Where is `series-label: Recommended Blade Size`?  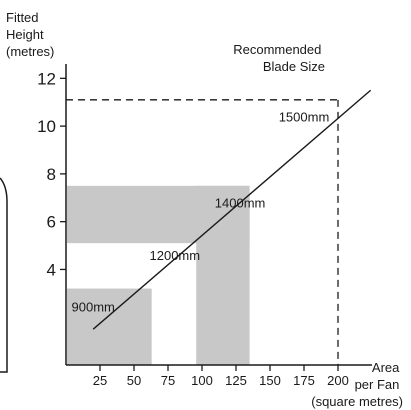 series-label: Recommended Blade Size is located at coordinates (279, 58).